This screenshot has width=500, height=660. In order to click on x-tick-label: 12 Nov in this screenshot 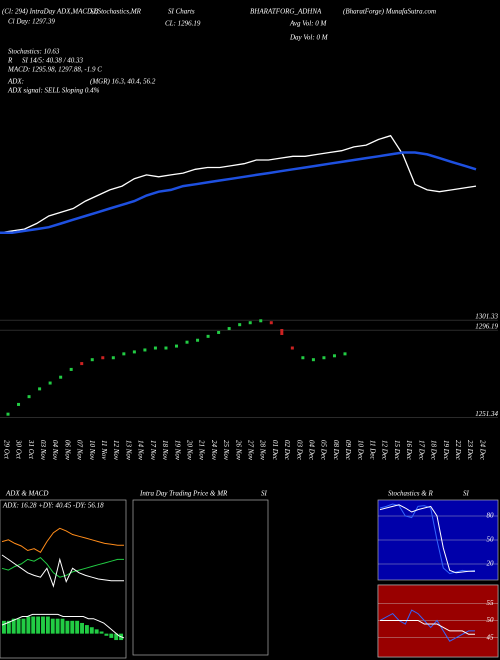, I will do `click(116, 450)`.